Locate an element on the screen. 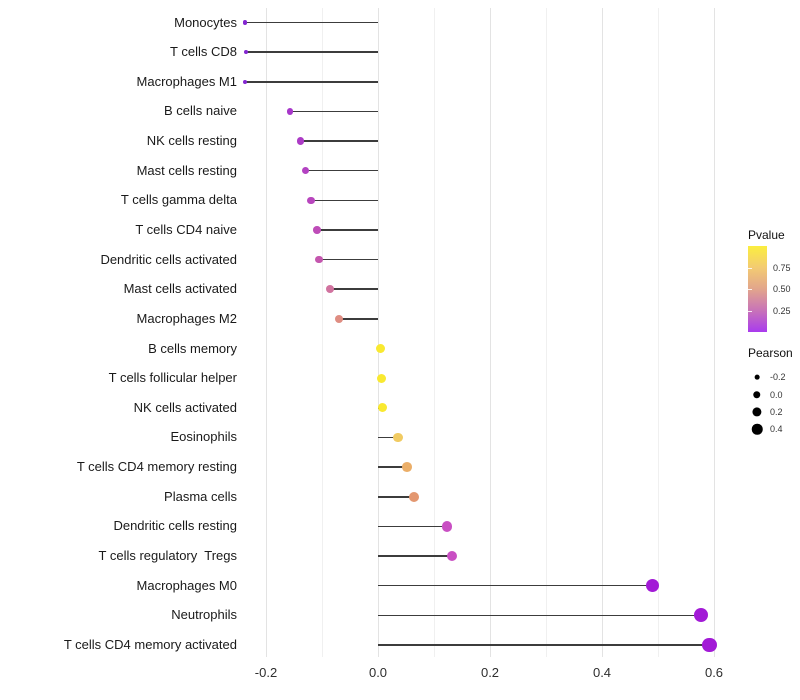 The height and width of the screenshot is (700, 800). pearson-legend-label: 0.0 is located at coordinates (776, 394).